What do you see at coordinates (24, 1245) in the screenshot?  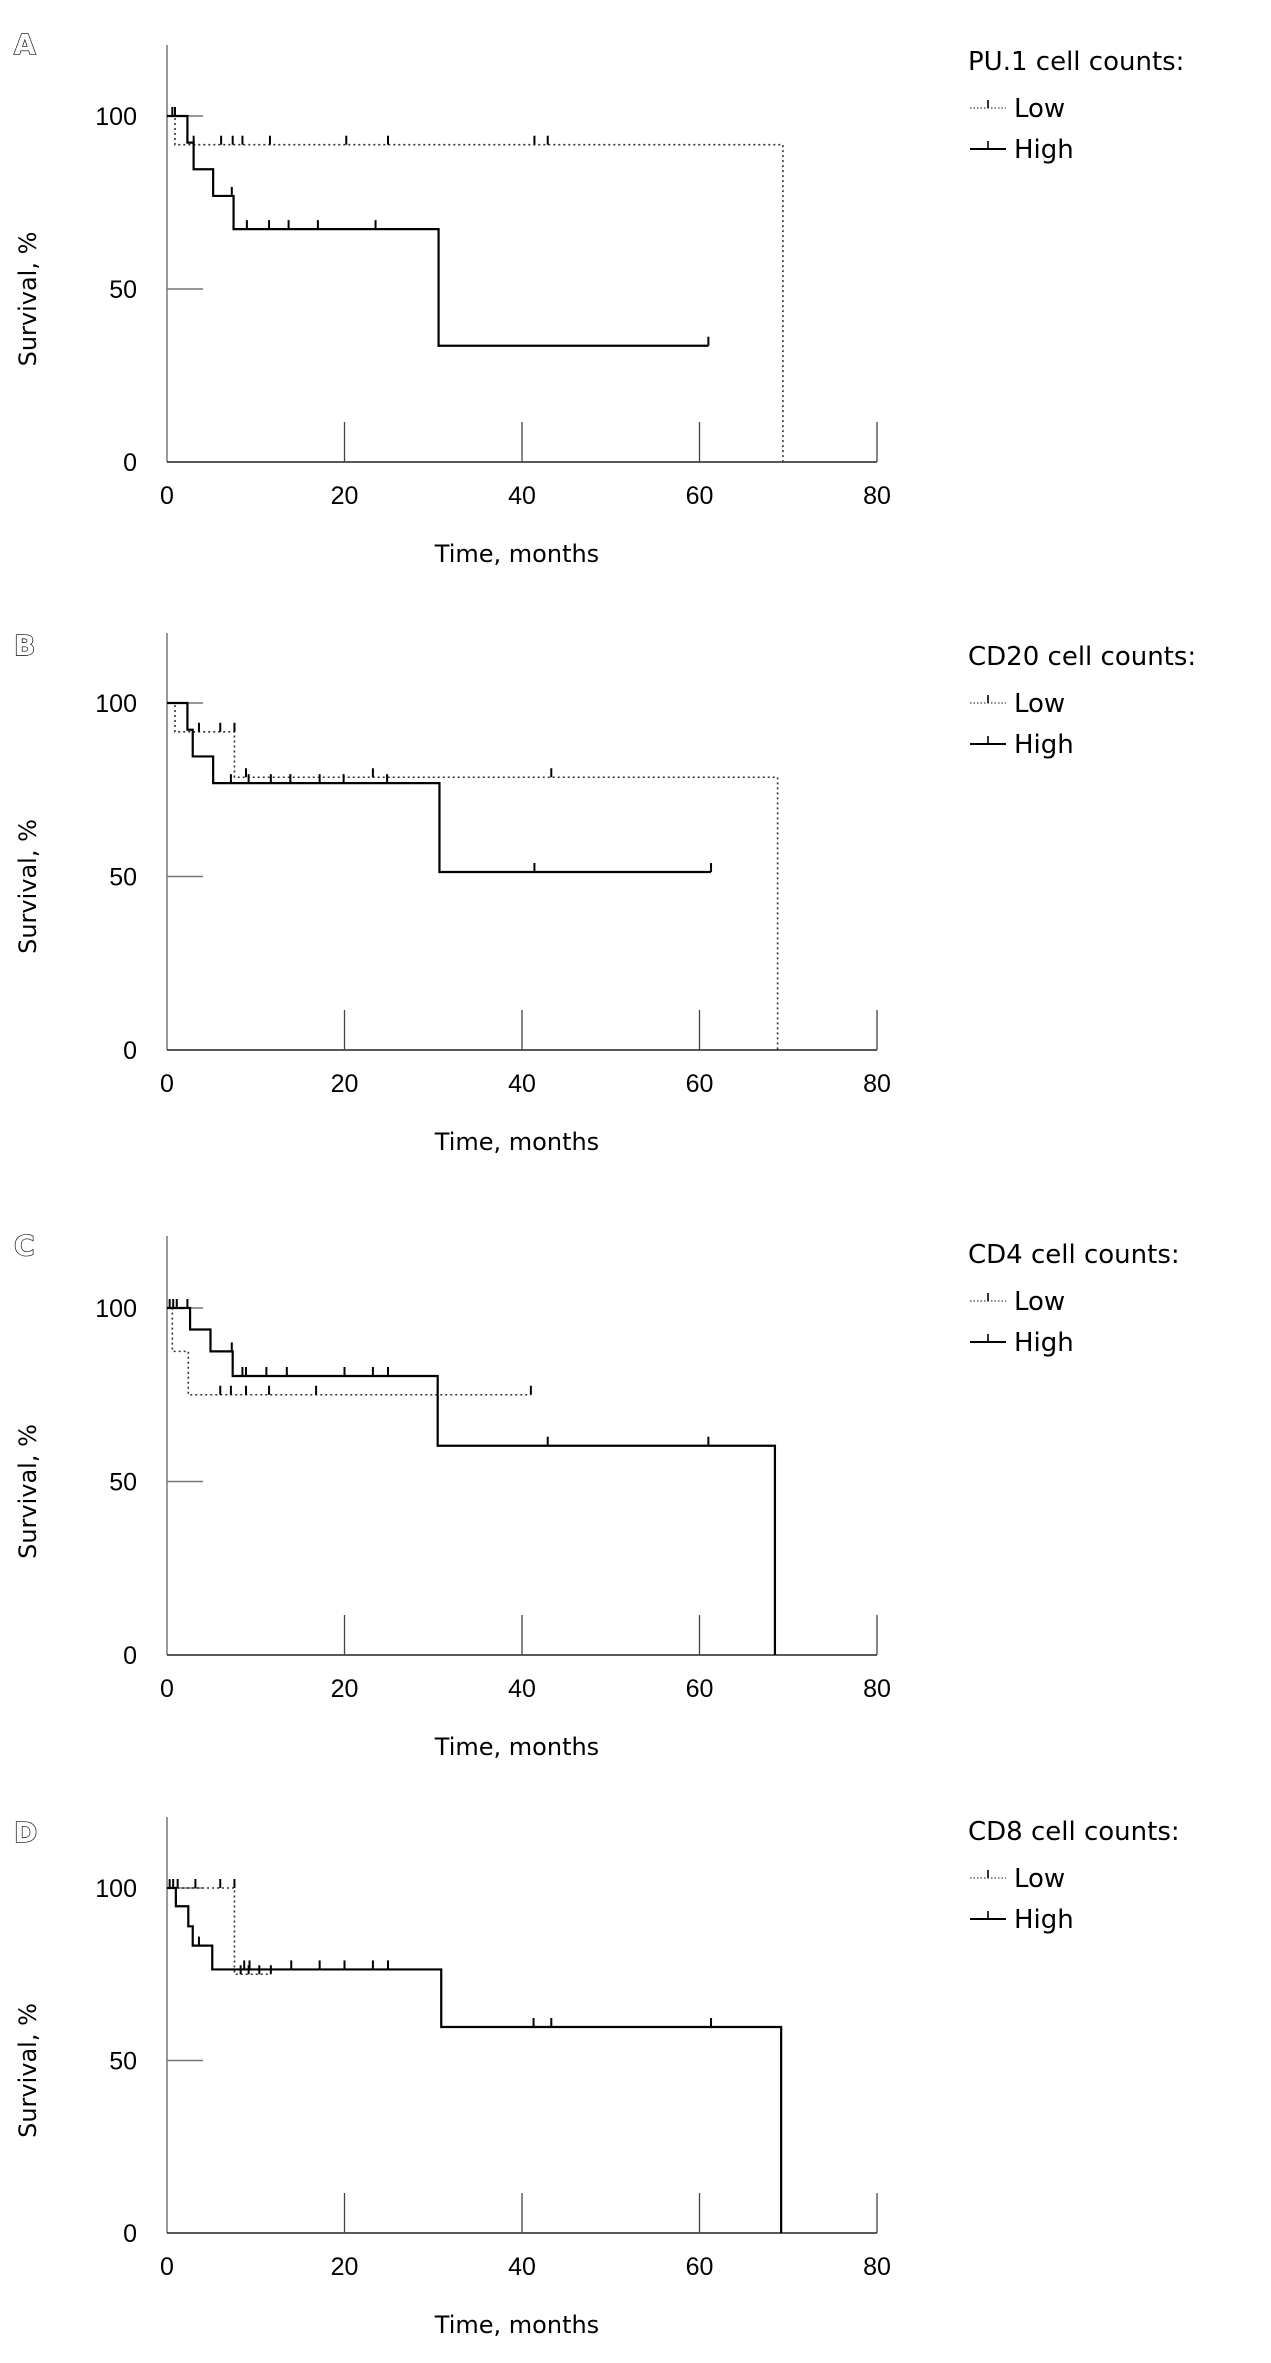 I see `panel-letter: C` at bounding box center [24, 1245].